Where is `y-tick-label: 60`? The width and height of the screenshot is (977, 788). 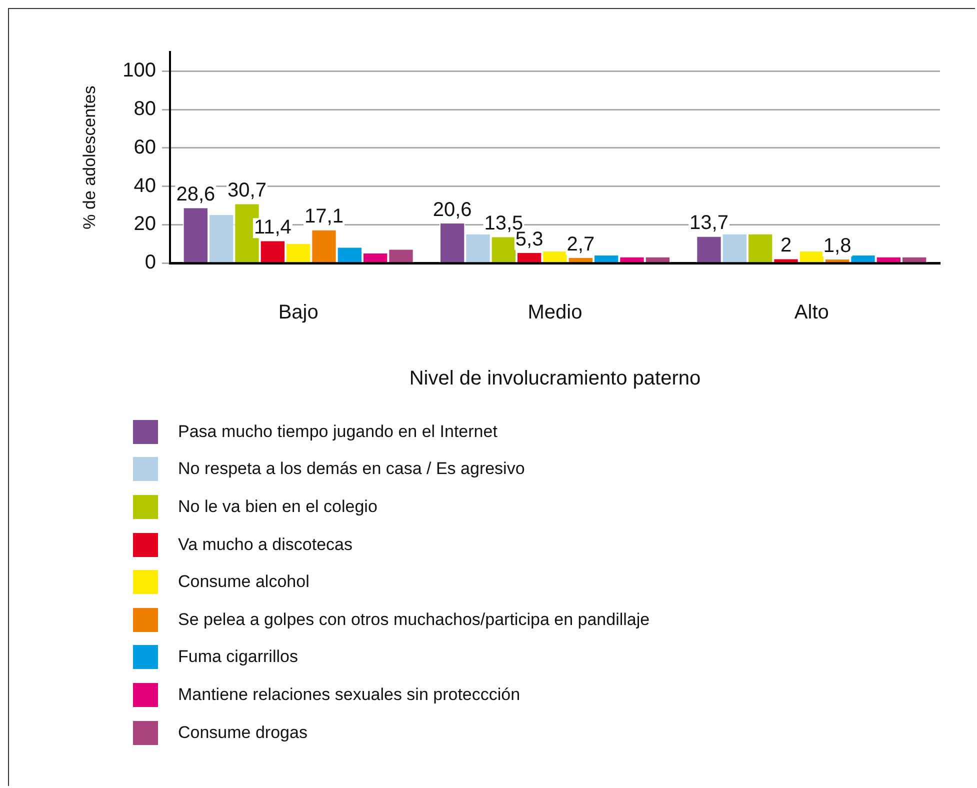 y-tick-label: 60 is located at coordinates (145, 147).